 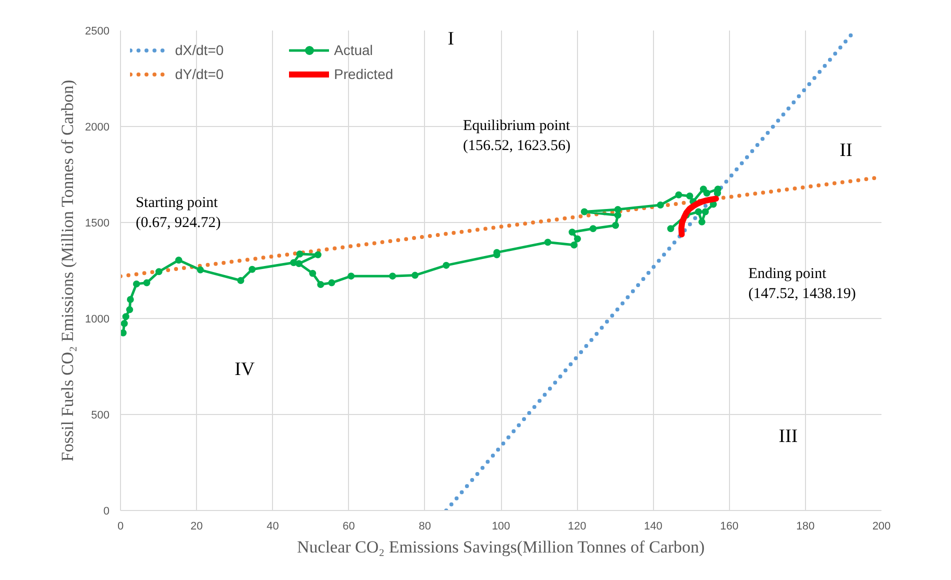 What do you see at coordinates (200, 74) in the screenshot?
I see `legend-label: dY/dt=0` at bounding box center [200, 74].